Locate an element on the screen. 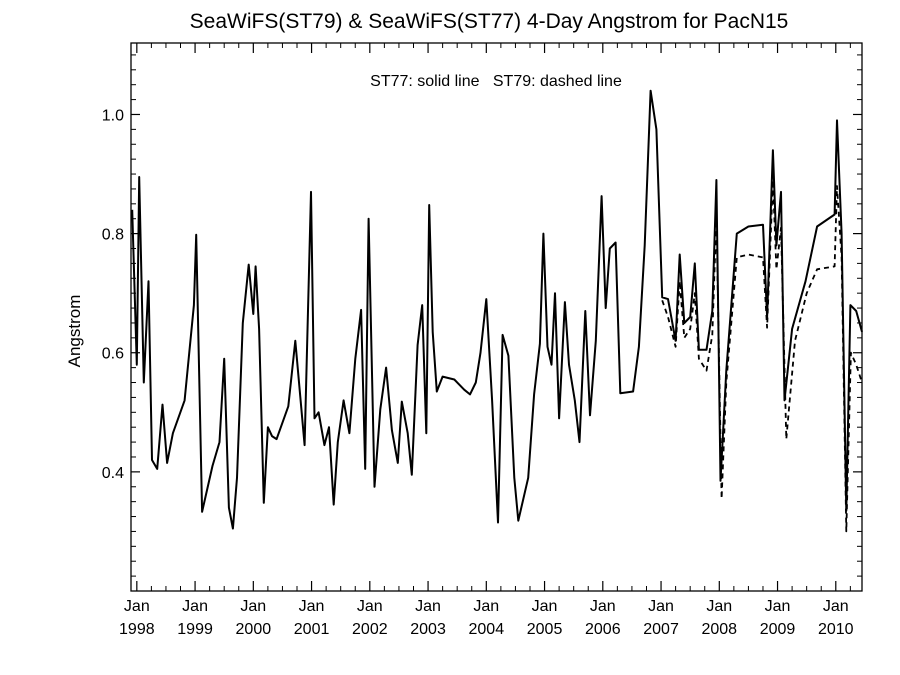 The height and width of the screenshot is (675, 900). y-tick-label: 0.8 is located at coordinates (113, 235).